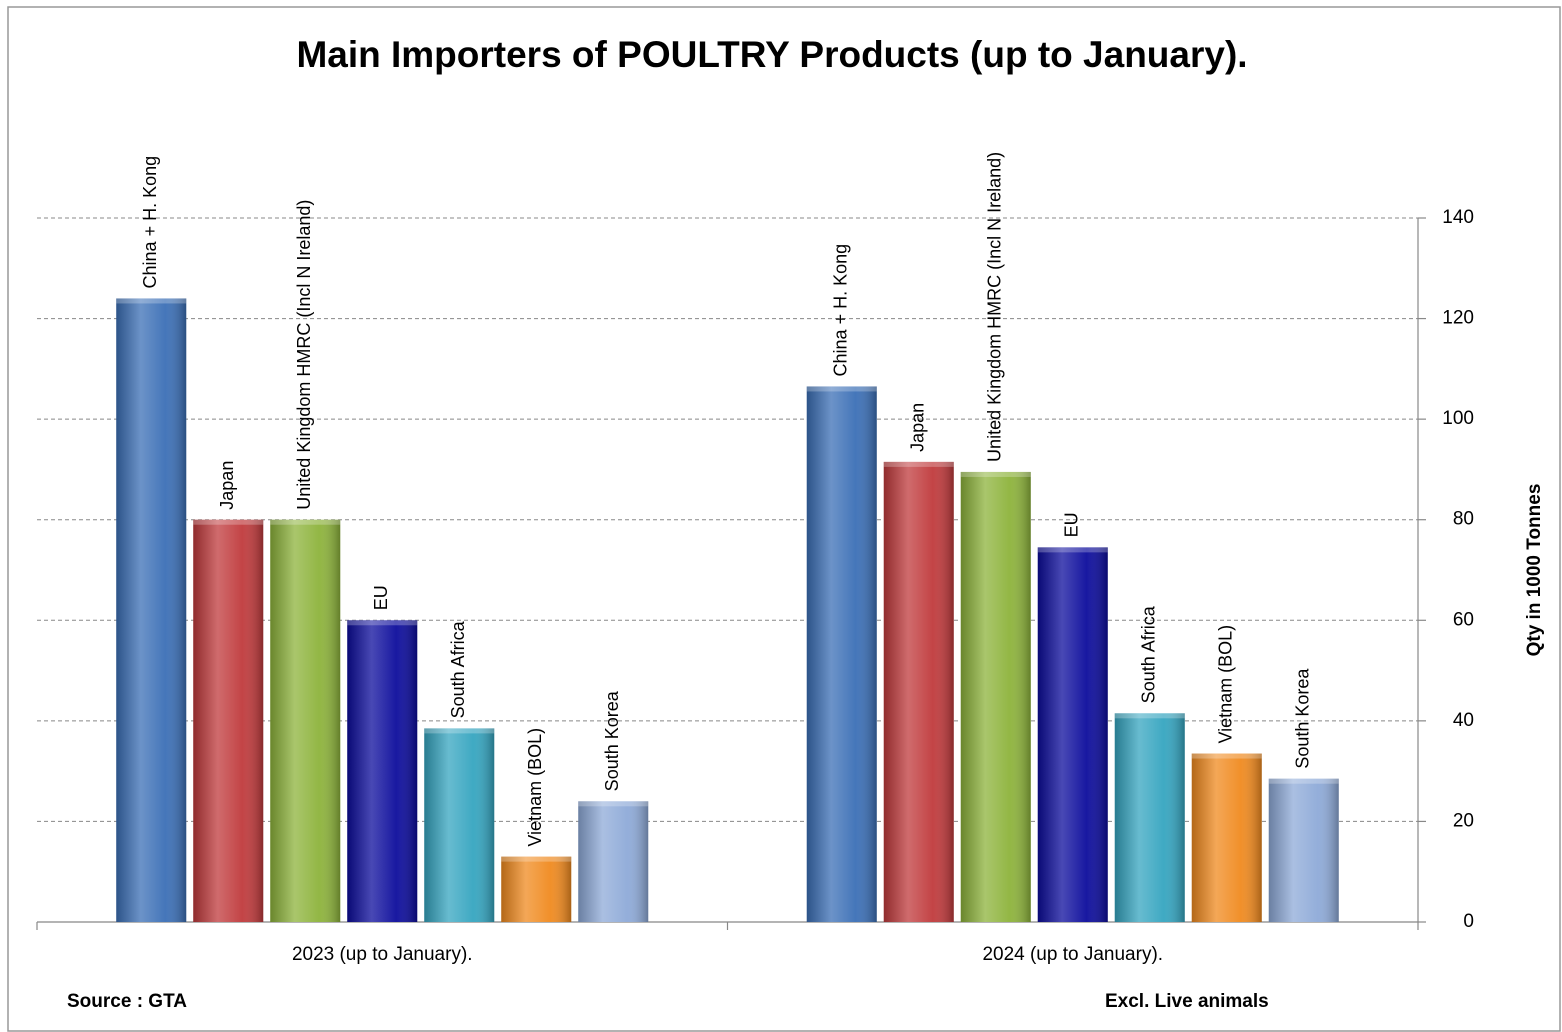  What do you see at coordinates (1072, 954) in the screenshot?
I see `x-tick-label: 2024 (up to January).` at bounding box center [1072, 954].